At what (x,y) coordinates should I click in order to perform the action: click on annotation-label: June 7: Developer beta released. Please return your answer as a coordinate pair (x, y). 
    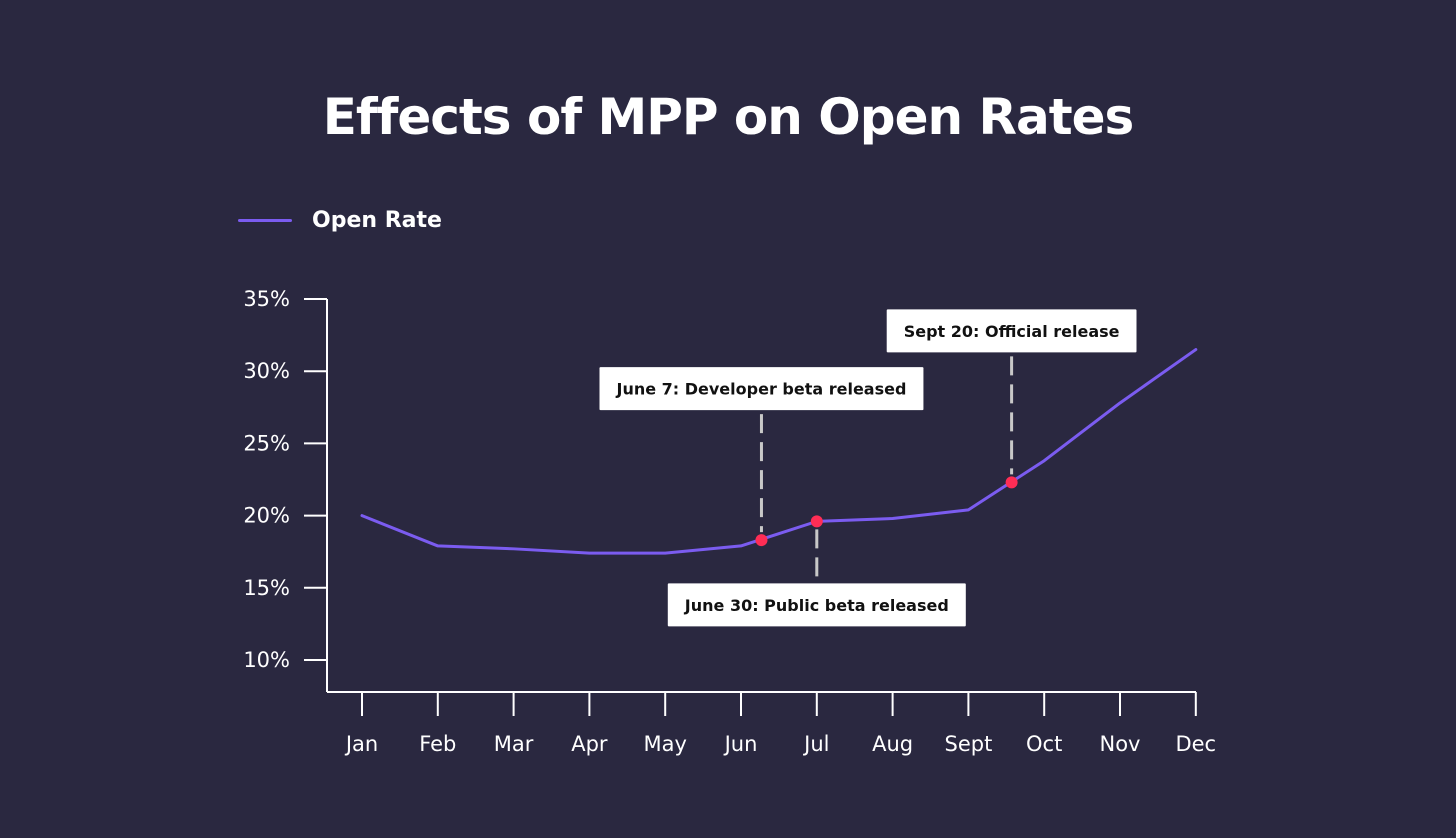
    Looking at the image, I should click on (761, 389).